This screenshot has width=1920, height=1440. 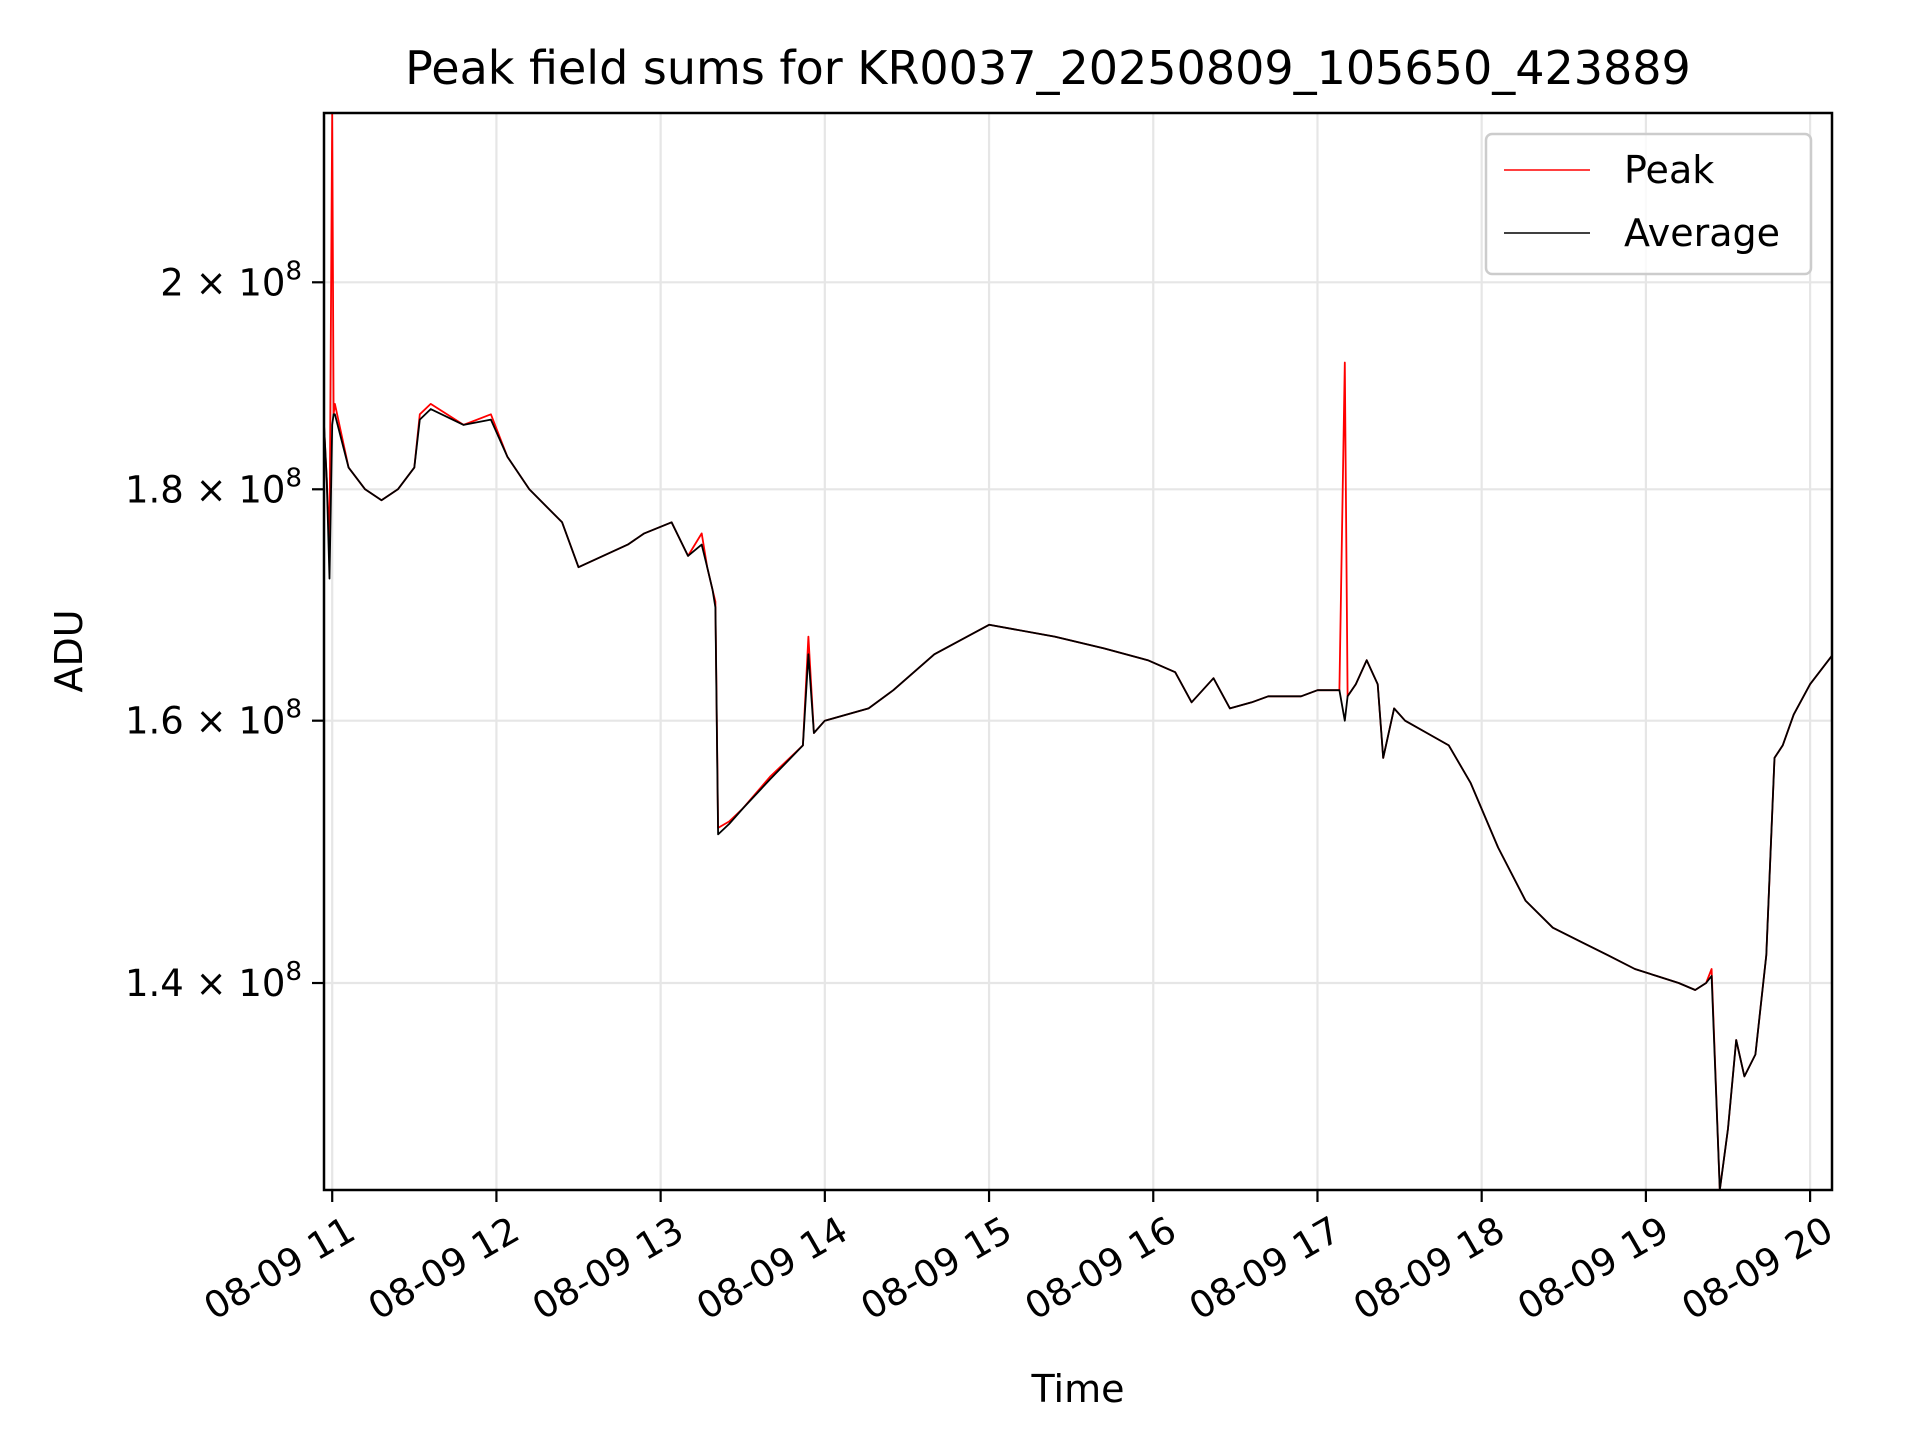 What do you see at coordinates (213, 719) in the screenshot?
I see `y-tick-label: 1.6 × 108` at bounding box center [213, 719].